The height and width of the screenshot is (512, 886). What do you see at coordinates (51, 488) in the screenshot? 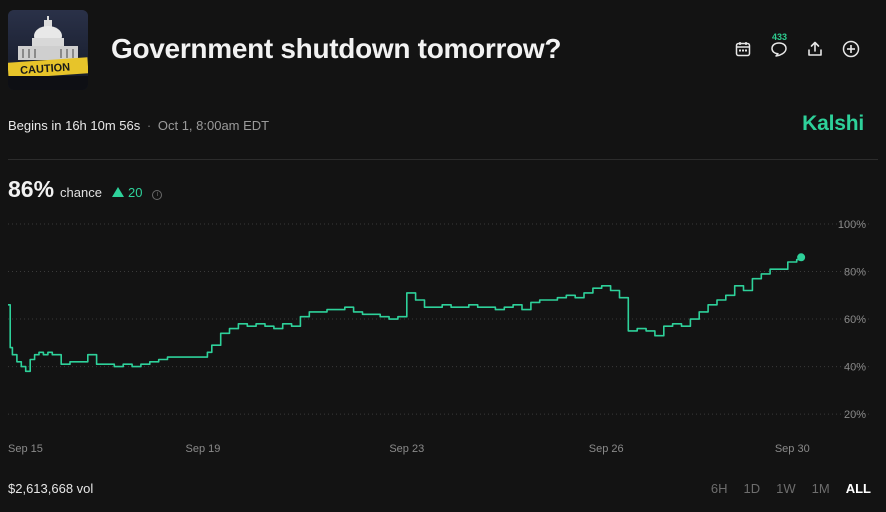
I see `volume-text: $2,613,668 vol` at bounding box center [51, 488].